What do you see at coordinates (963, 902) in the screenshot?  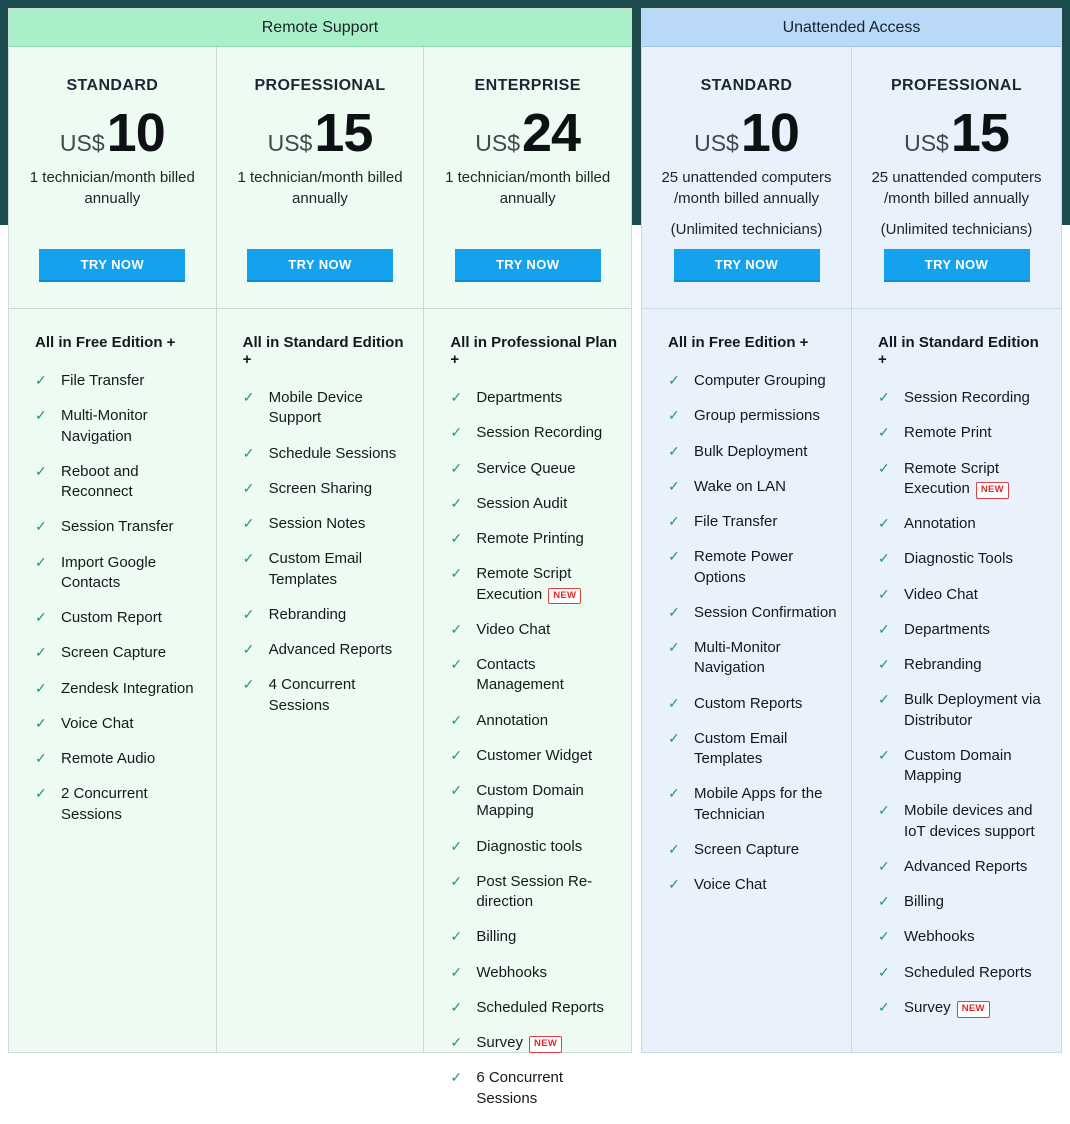 I see `feature-item: ✓ Billing` at bounding box center [963, 902].